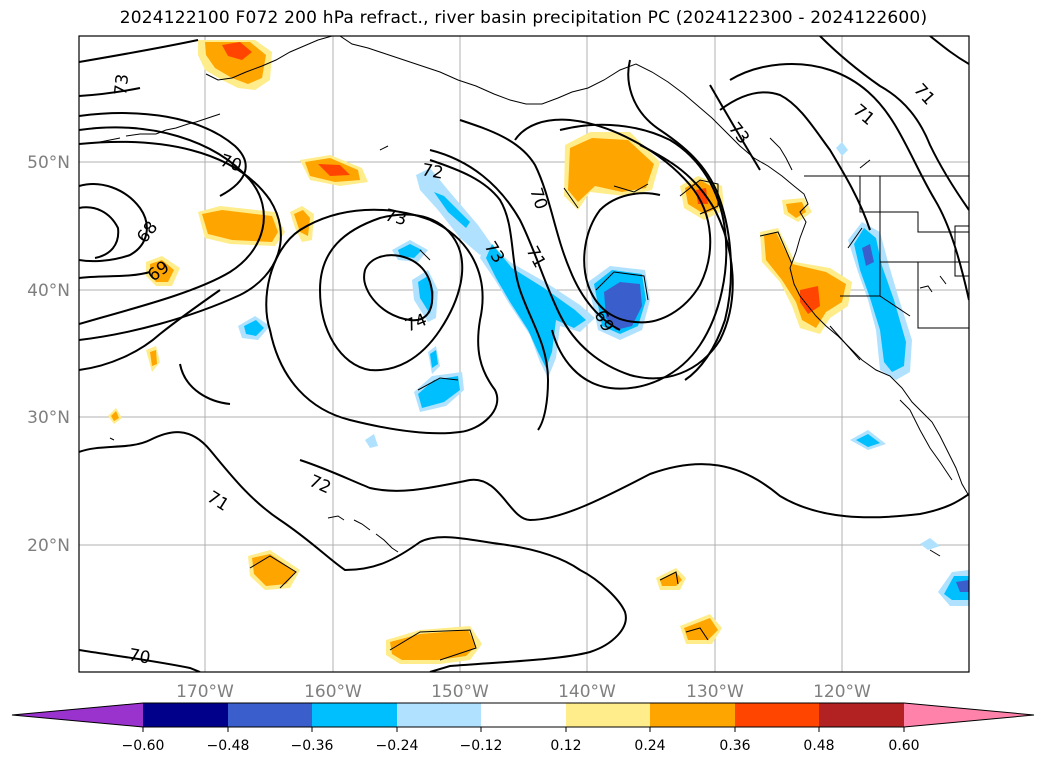  Describe the element at coordinates (48, 546) in the screenshot. I see `lat-label-20n: 20°N` at that location.